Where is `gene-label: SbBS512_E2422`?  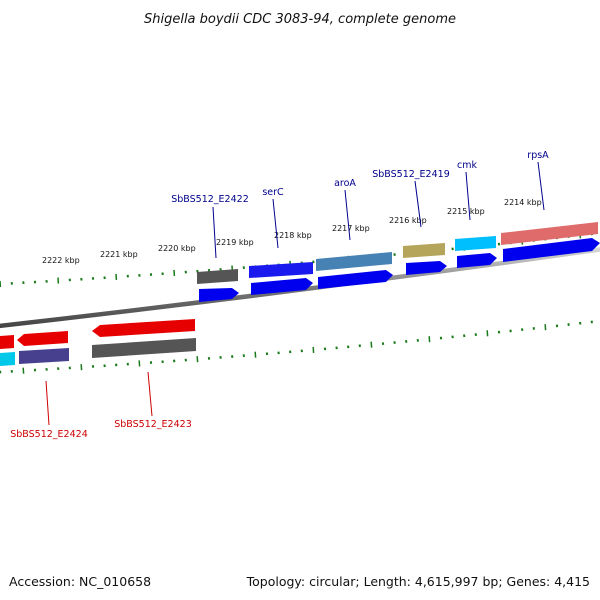 gene-label: SbBS512_E2422 is located at coordinates (210, 199).